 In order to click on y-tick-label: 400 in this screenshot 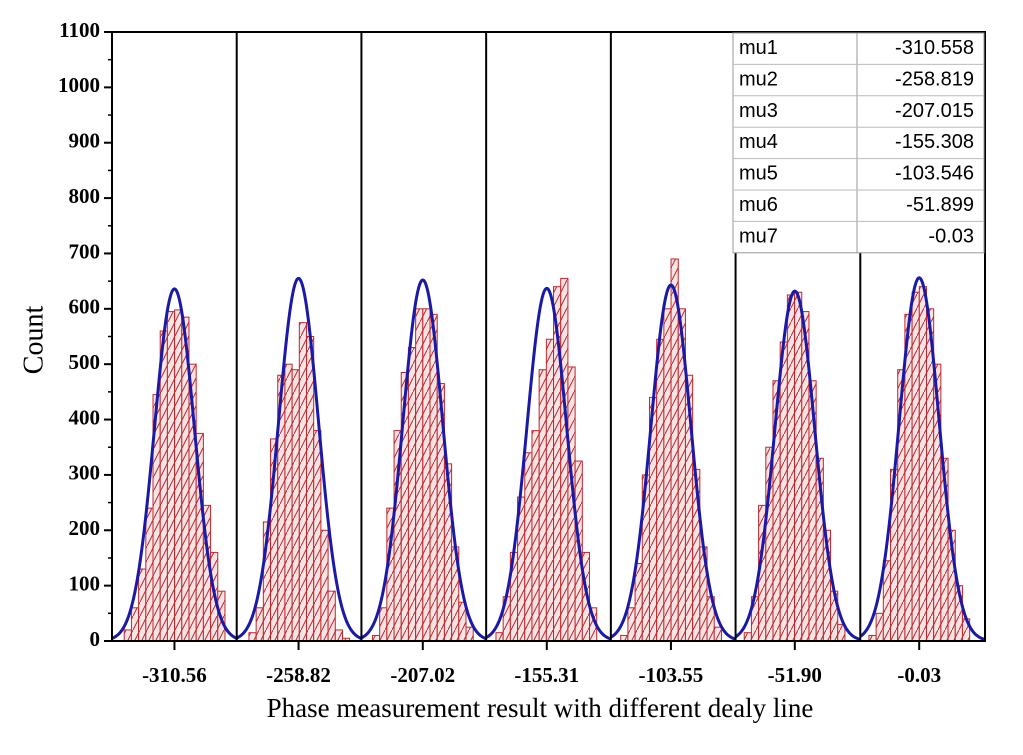, I will do `click(85, 417)`.